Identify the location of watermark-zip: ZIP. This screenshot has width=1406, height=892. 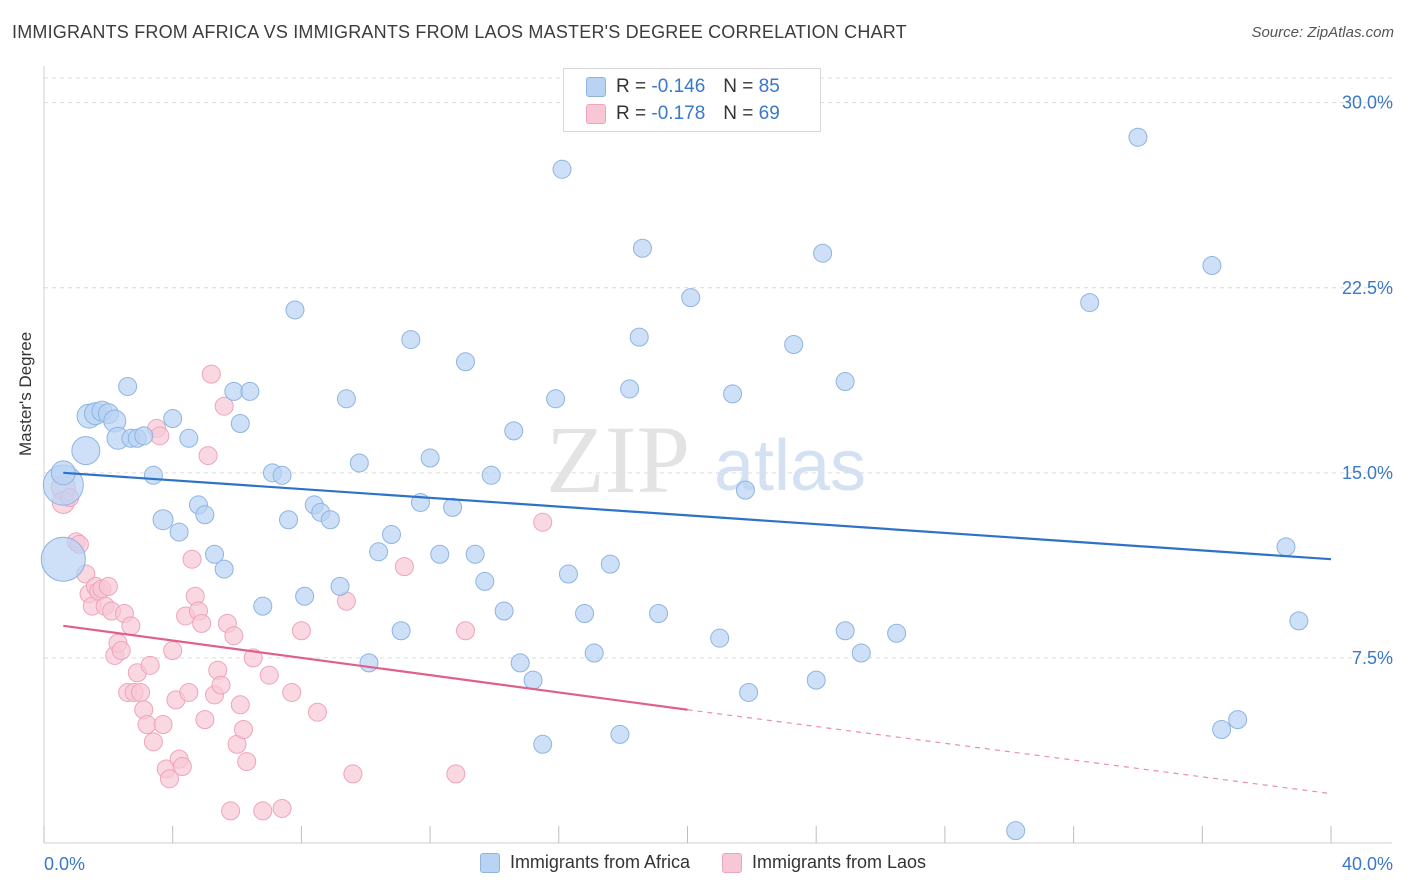
(618, 459).